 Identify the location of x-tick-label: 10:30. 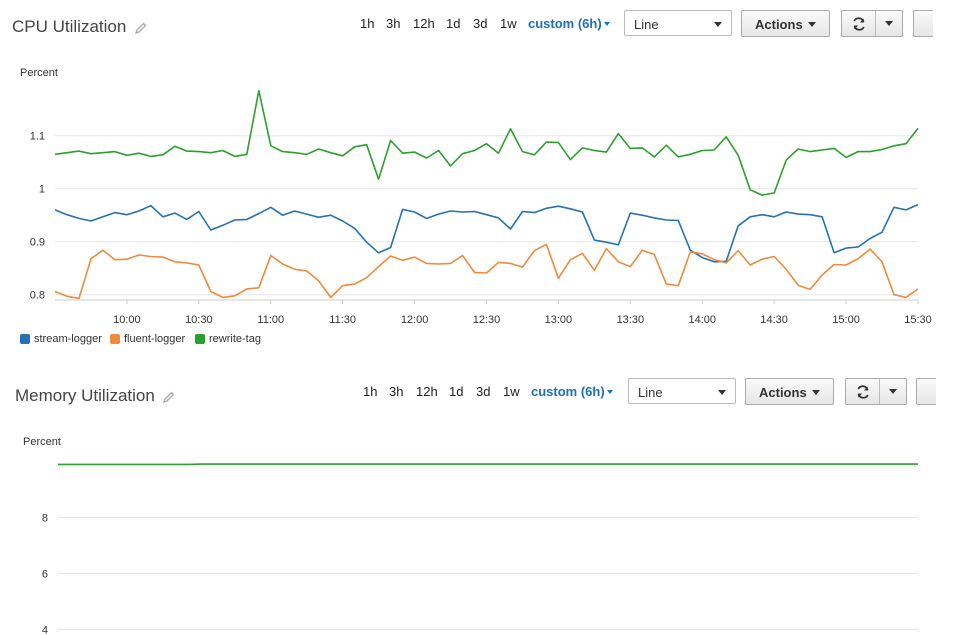
(199, 320).